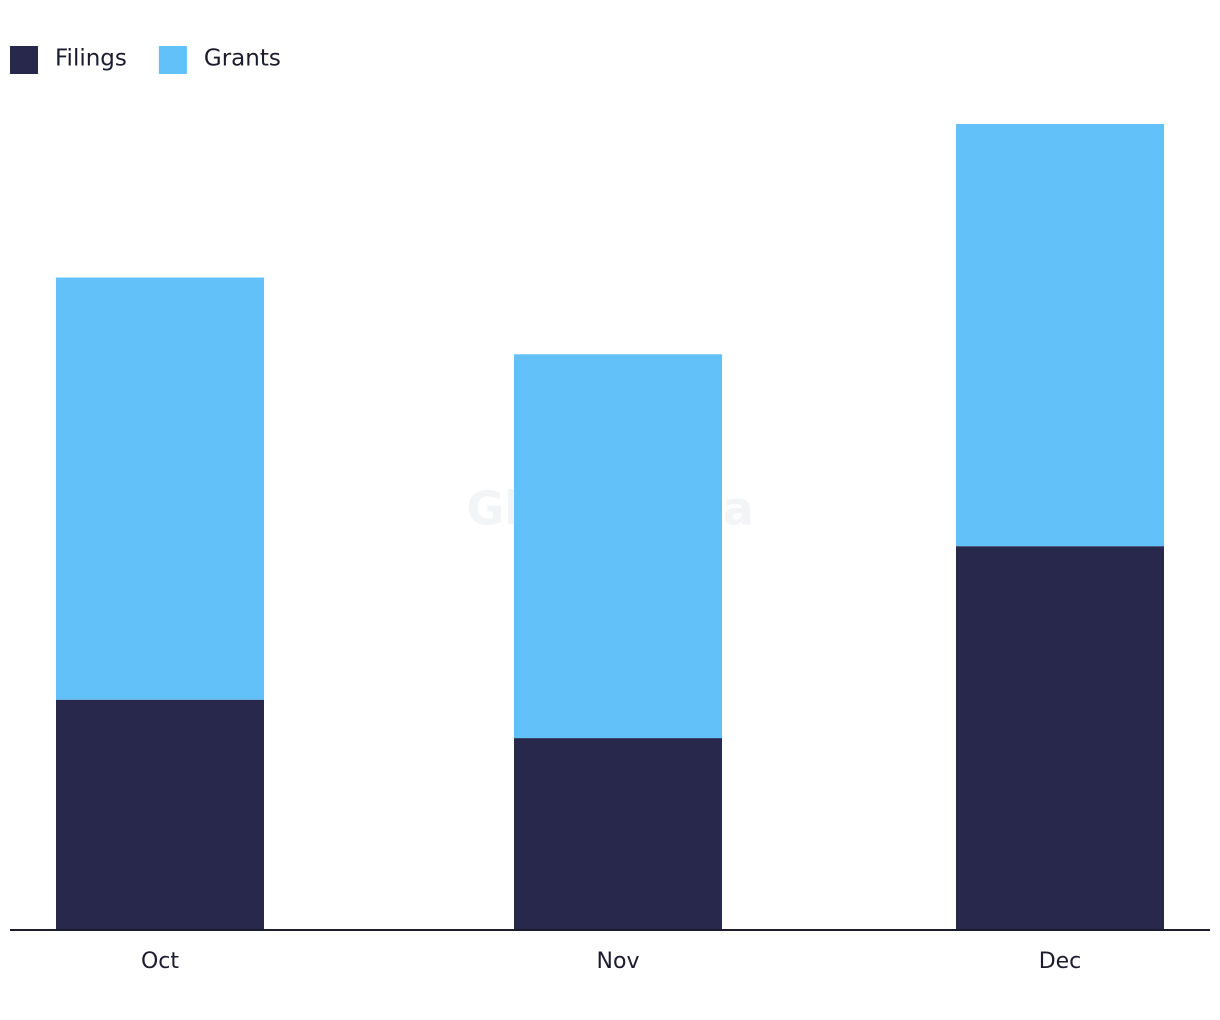  What do you see at coordinates (1060, 961) in the screenshot?
I see `x-tick-label: Dec` at bounding box center [1060, 961].